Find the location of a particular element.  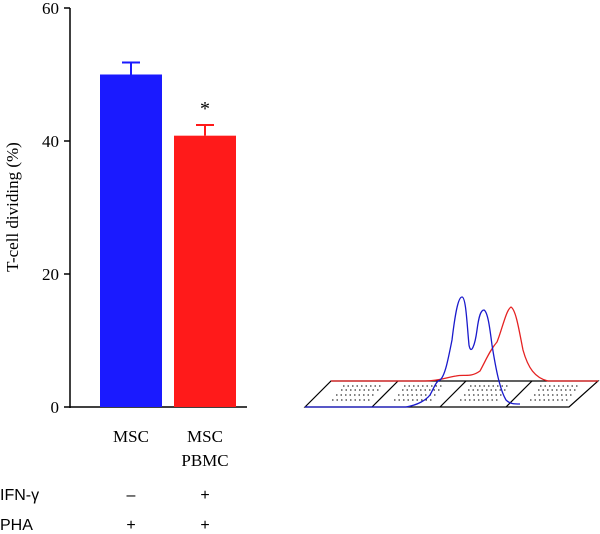

bars: * is located at coordinates (168, 234).